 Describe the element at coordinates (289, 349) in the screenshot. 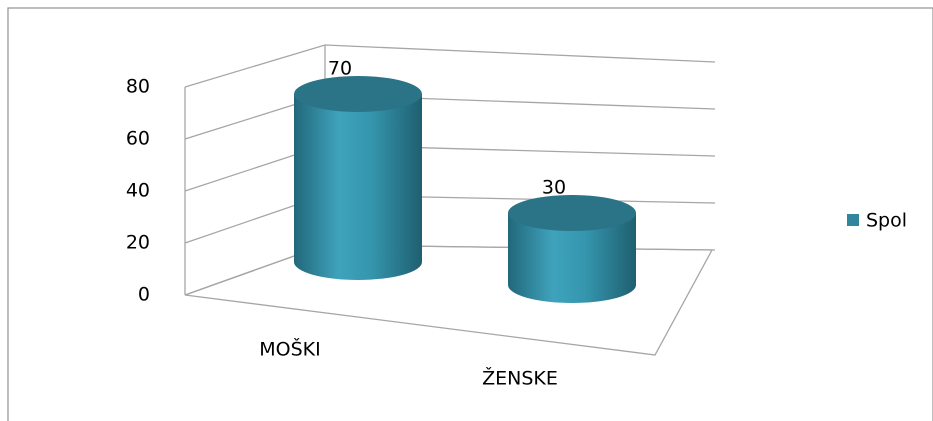

I see `x-tick-label: MOŠKI` at that location.